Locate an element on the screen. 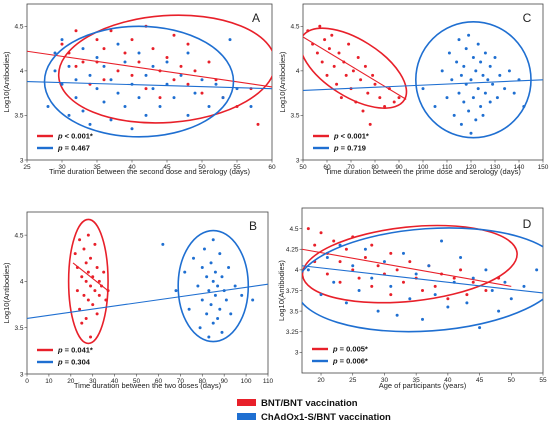 The width and height of the screenshot is (550, 429). x-tick-label: 10 is located at coordinates (49, 381).